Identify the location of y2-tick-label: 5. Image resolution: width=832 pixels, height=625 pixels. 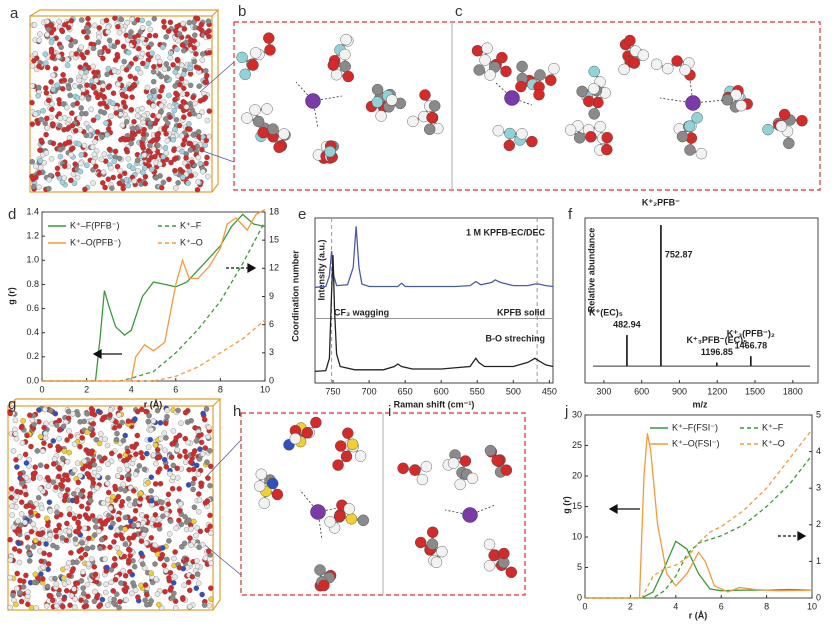
(818, 414).